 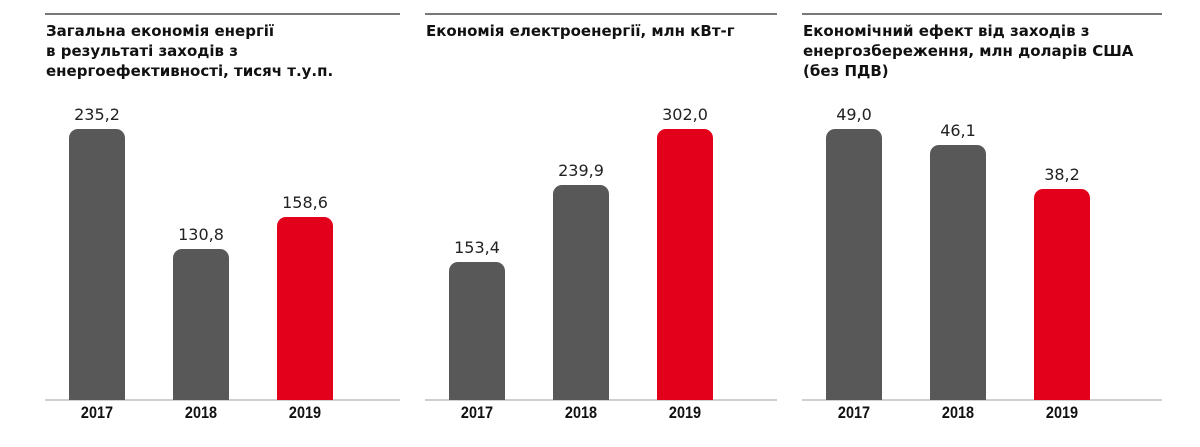 What do you see at coordinates (142, 51) in the screenshot?
I see `chart-title-line: в результаті заходів з` at bounding box center [142, 51].